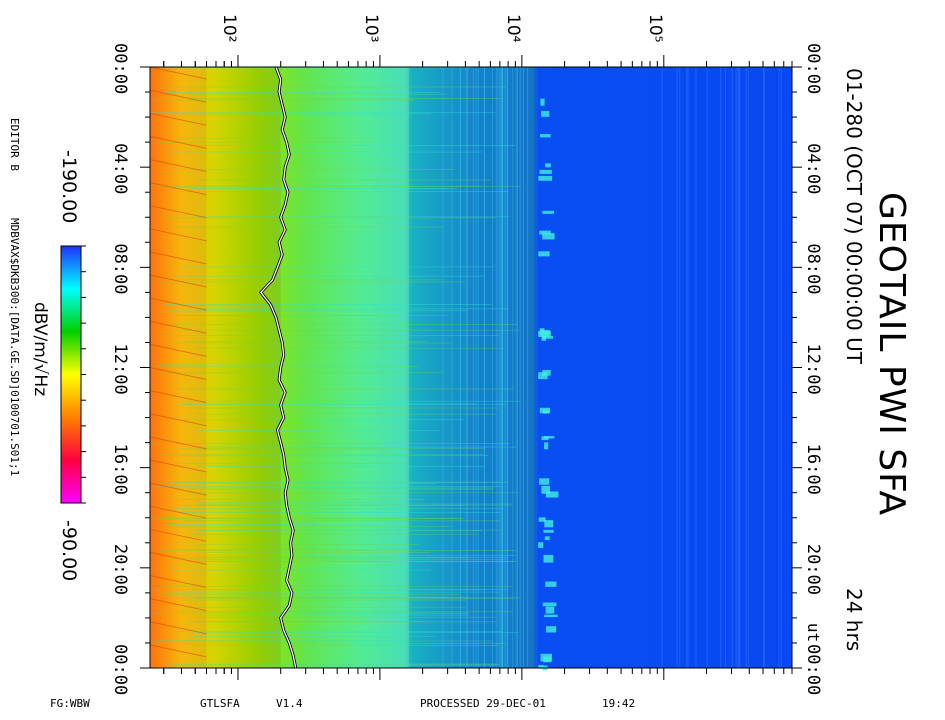  What do you see at coordinates (513, 28) in the screenshot?
I see `freq-tick-label: 10⁴` at bounding box center [513, 28].